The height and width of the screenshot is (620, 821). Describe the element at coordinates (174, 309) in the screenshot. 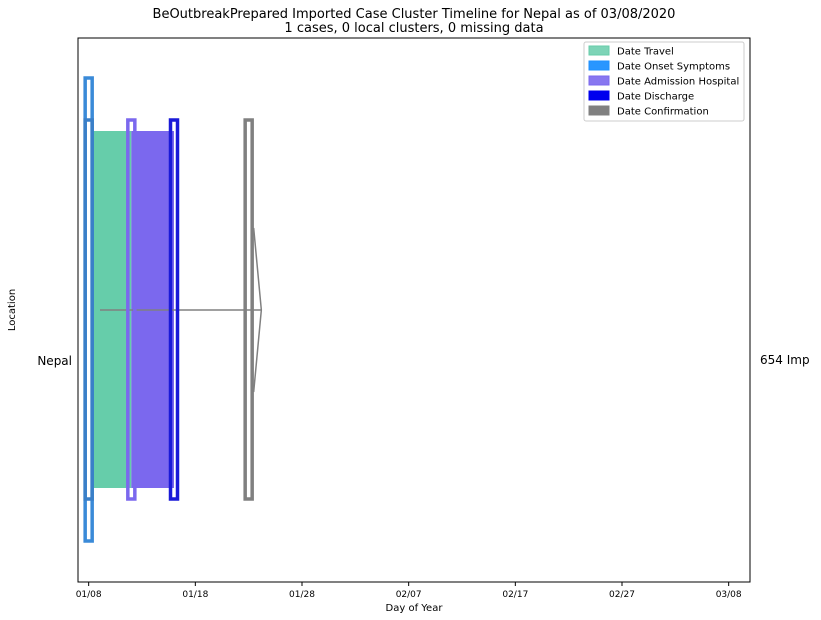

I see `discharge-marker` at that location.